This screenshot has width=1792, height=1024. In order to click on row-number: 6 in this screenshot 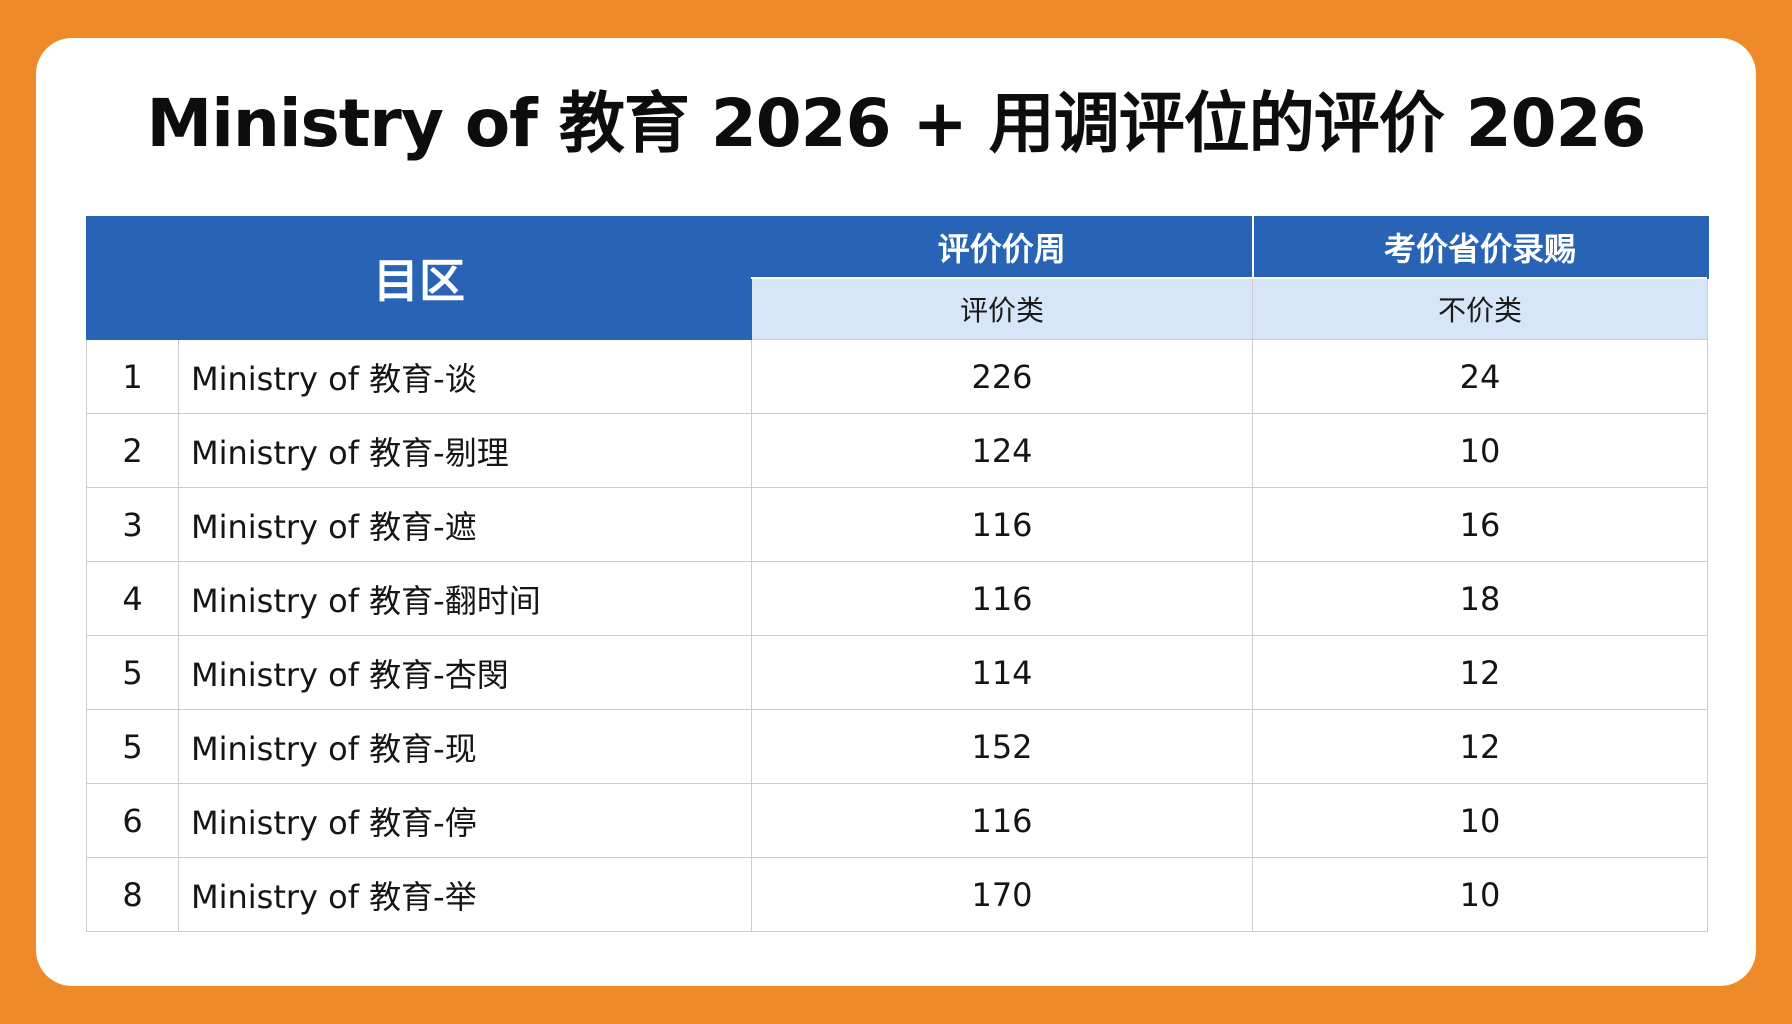, I will do `click(132, 820)`.